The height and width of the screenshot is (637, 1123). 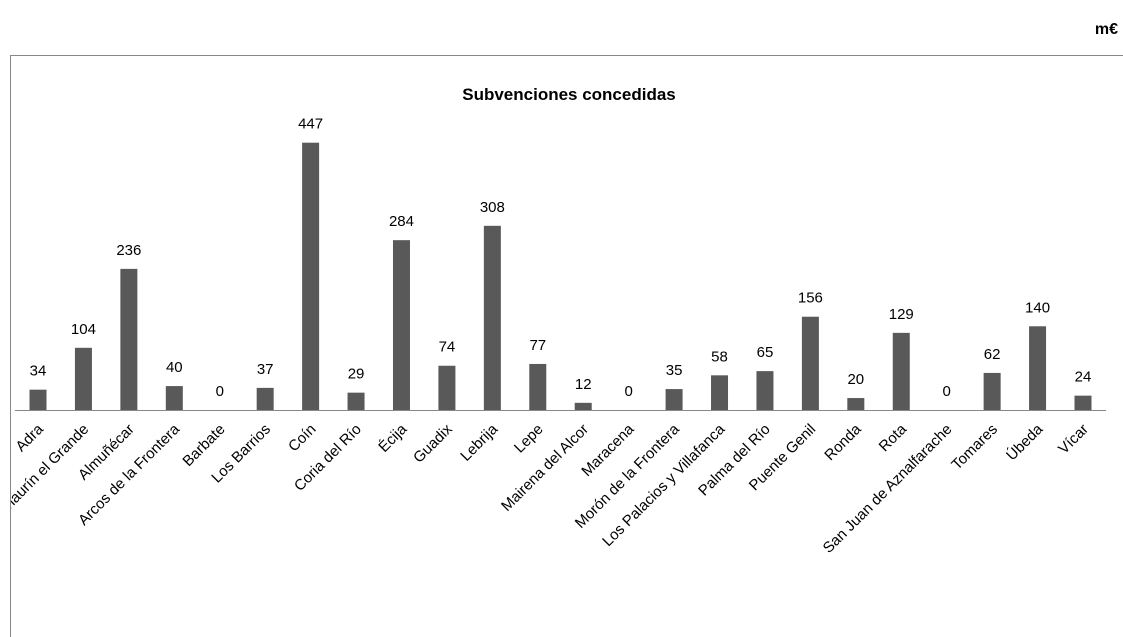 What do you see at coordinates (569, 94) in the screenshot?
I see `chart-title: Subvenciones concedidas` at bounding box center [569, 94].